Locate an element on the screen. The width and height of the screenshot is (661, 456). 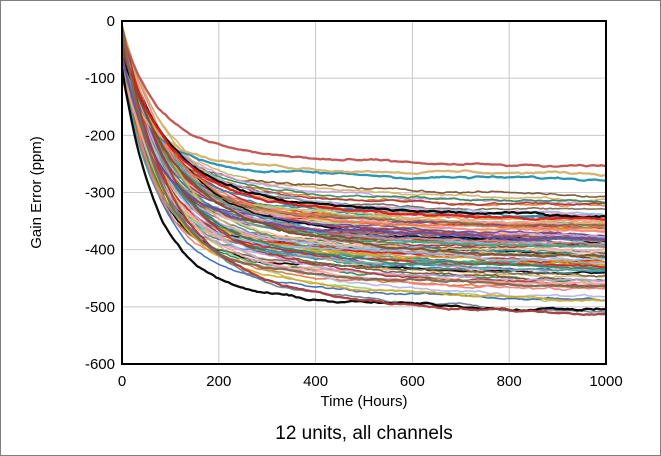
y-axis-ticks: 0 -100 -200 -300 -400 -500 -600 is located at coordinates (100, 193).